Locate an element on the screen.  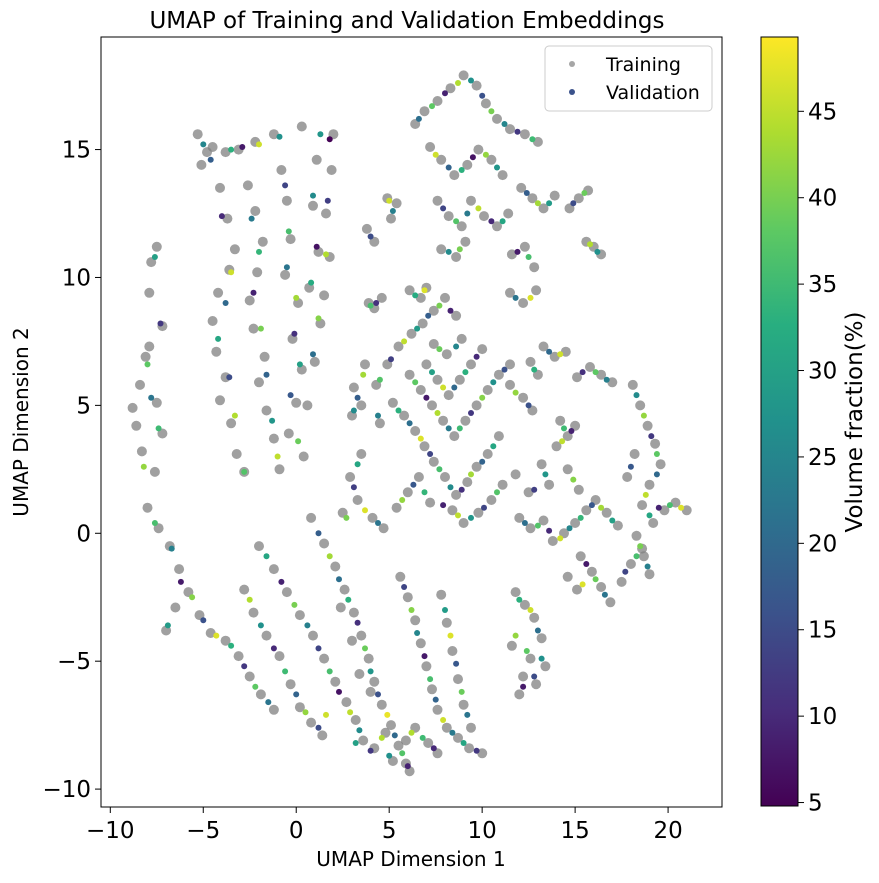
x-tick-label: 15 is located at coordinates (574, 831).